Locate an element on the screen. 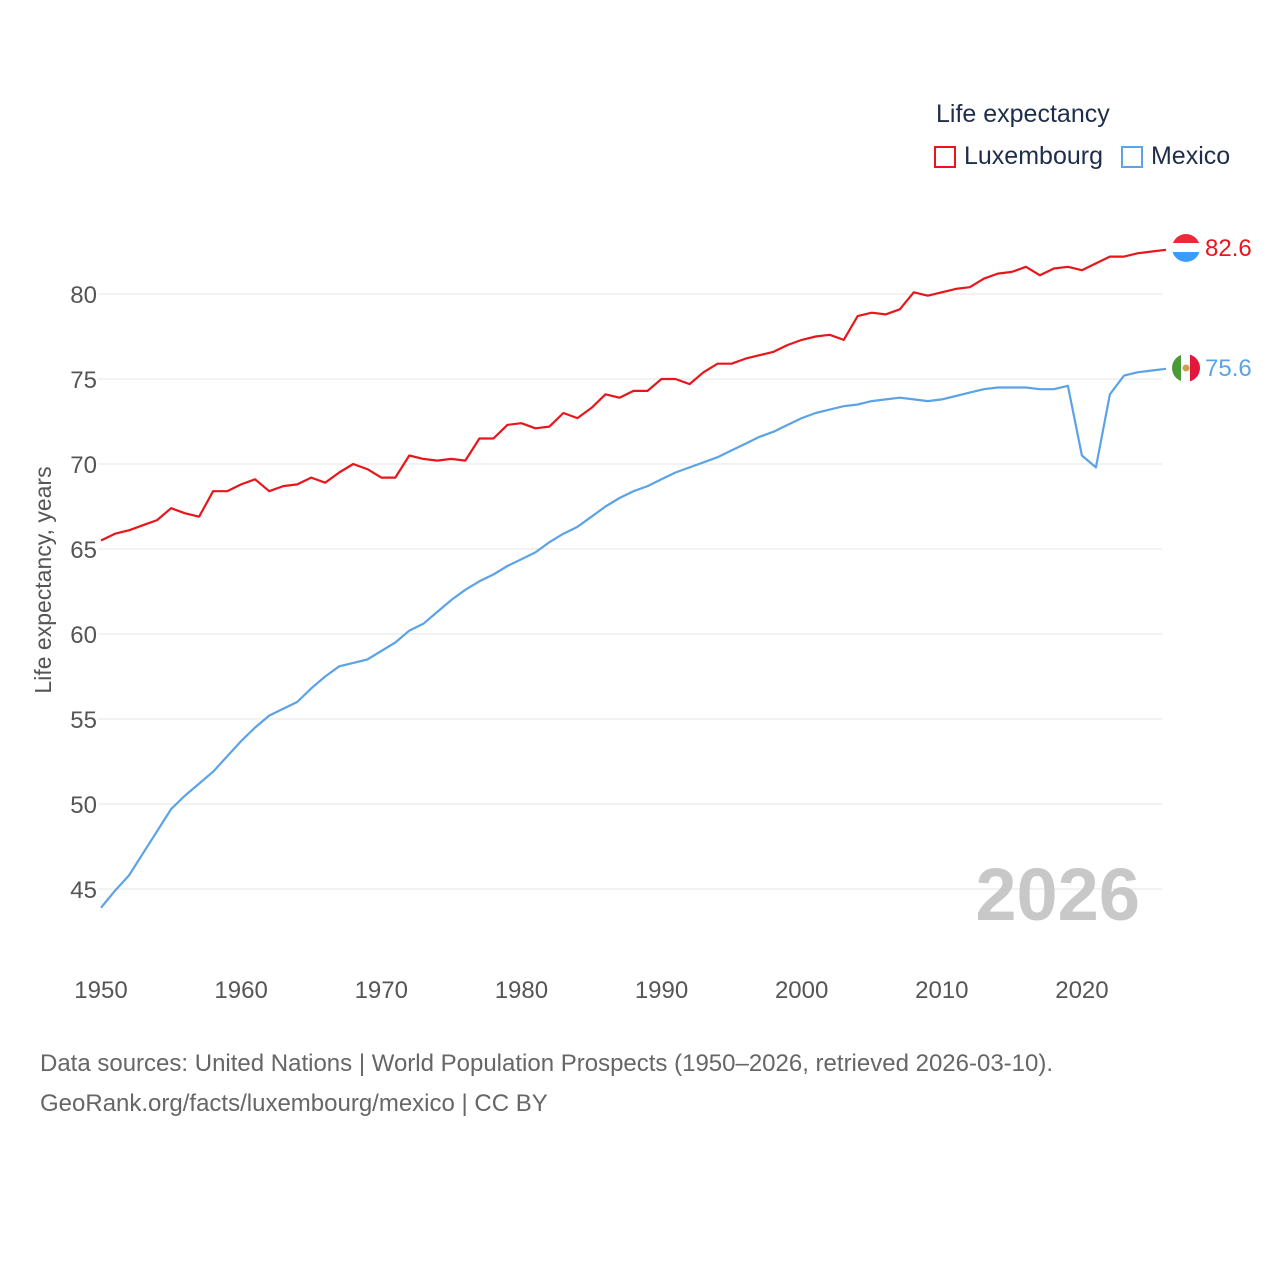  y-tick-label: 75 is located at coordinates (83, 380).